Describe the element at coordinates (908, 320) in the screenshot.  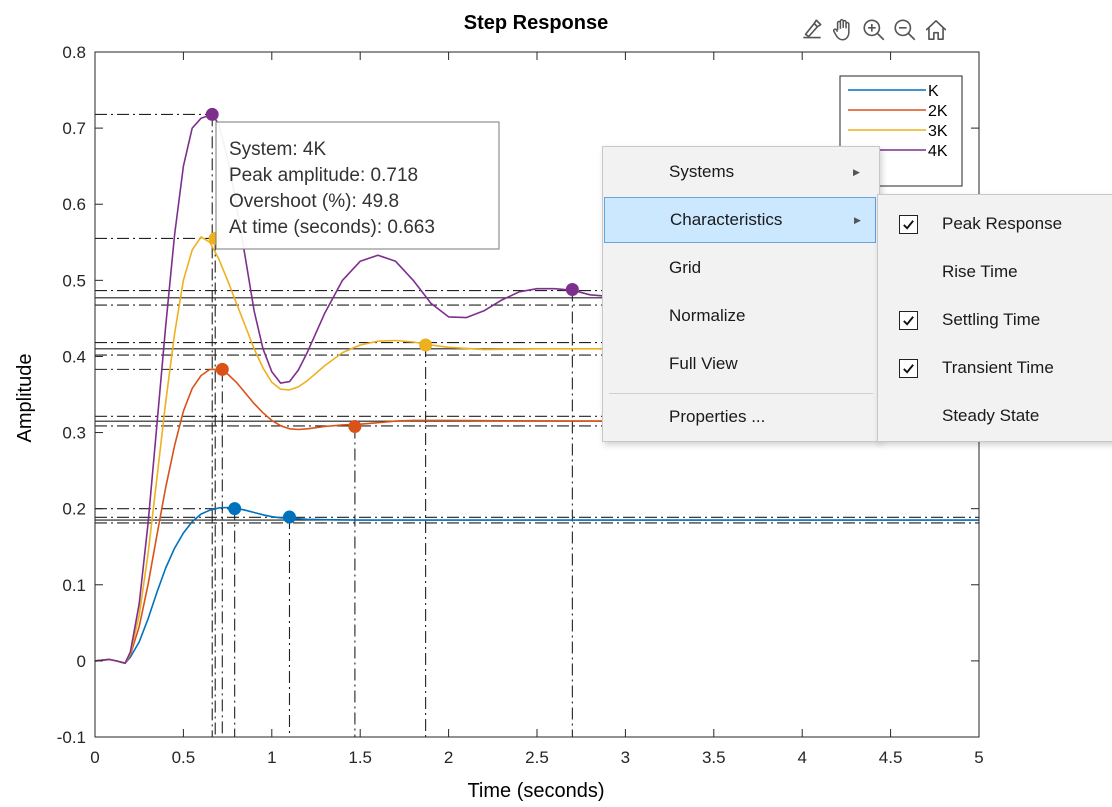
I see `settling-time-checkbox` at that location.